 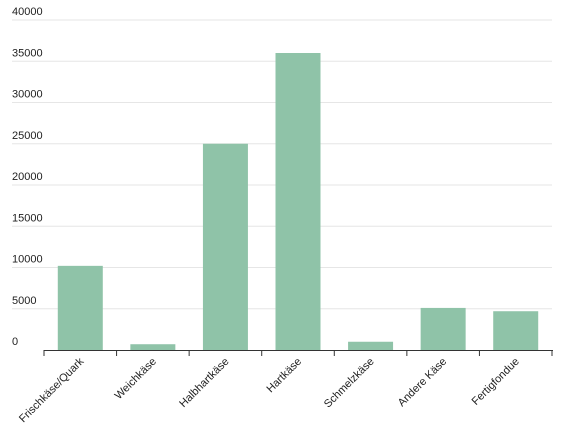 What do you see at coordinates (496, 382) in the screenshot?
I see `x-tick-label: Fertigfondue` at bounding box center [496, 382].